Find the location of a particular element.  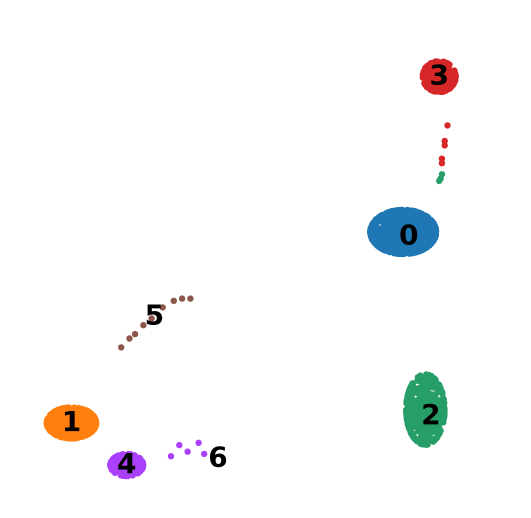

cluster-label-6: 6 is located at coordinates (217, 456).